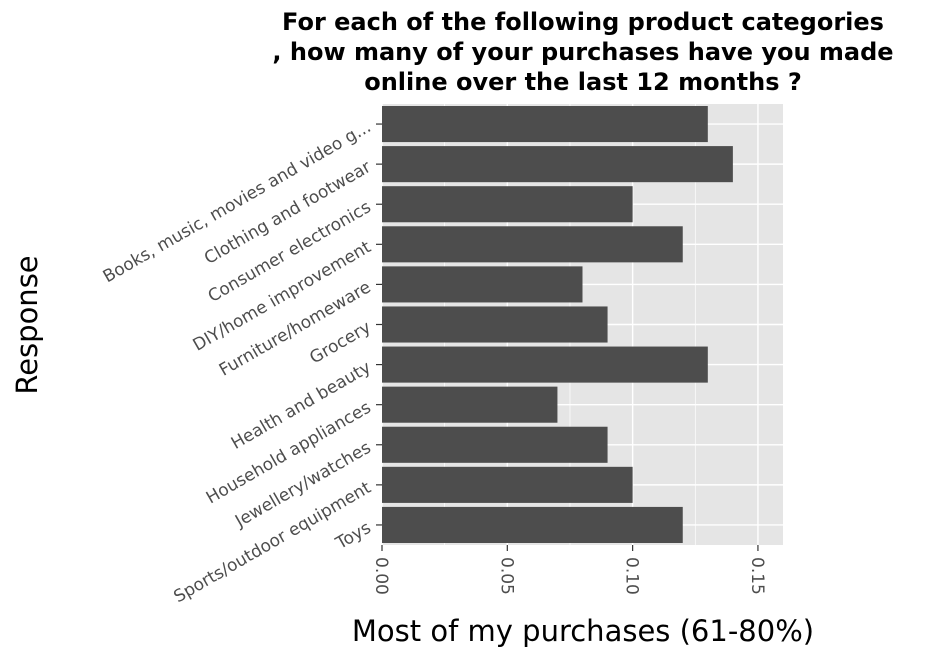 This screenshot has width=932, height=656. What do you see at coordinates (353, 536) in the screenshot?
I see `y-tick-label: Toys` at bounding box center [353, 536].